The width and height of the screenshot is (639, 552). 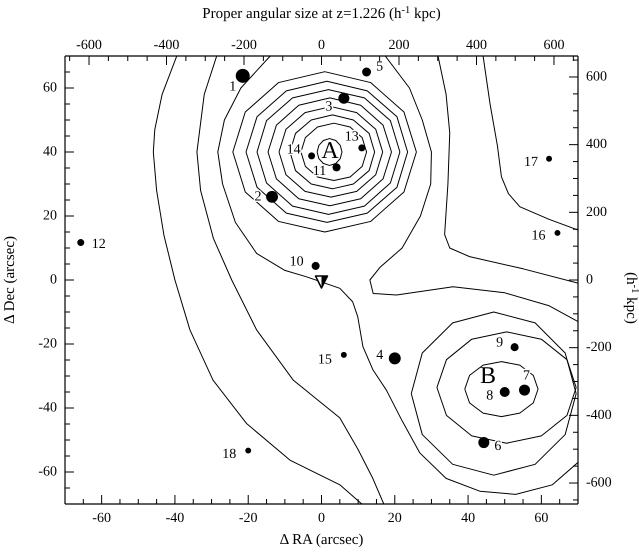 I want to click on annotation: 7, so click(x=526, y=376).